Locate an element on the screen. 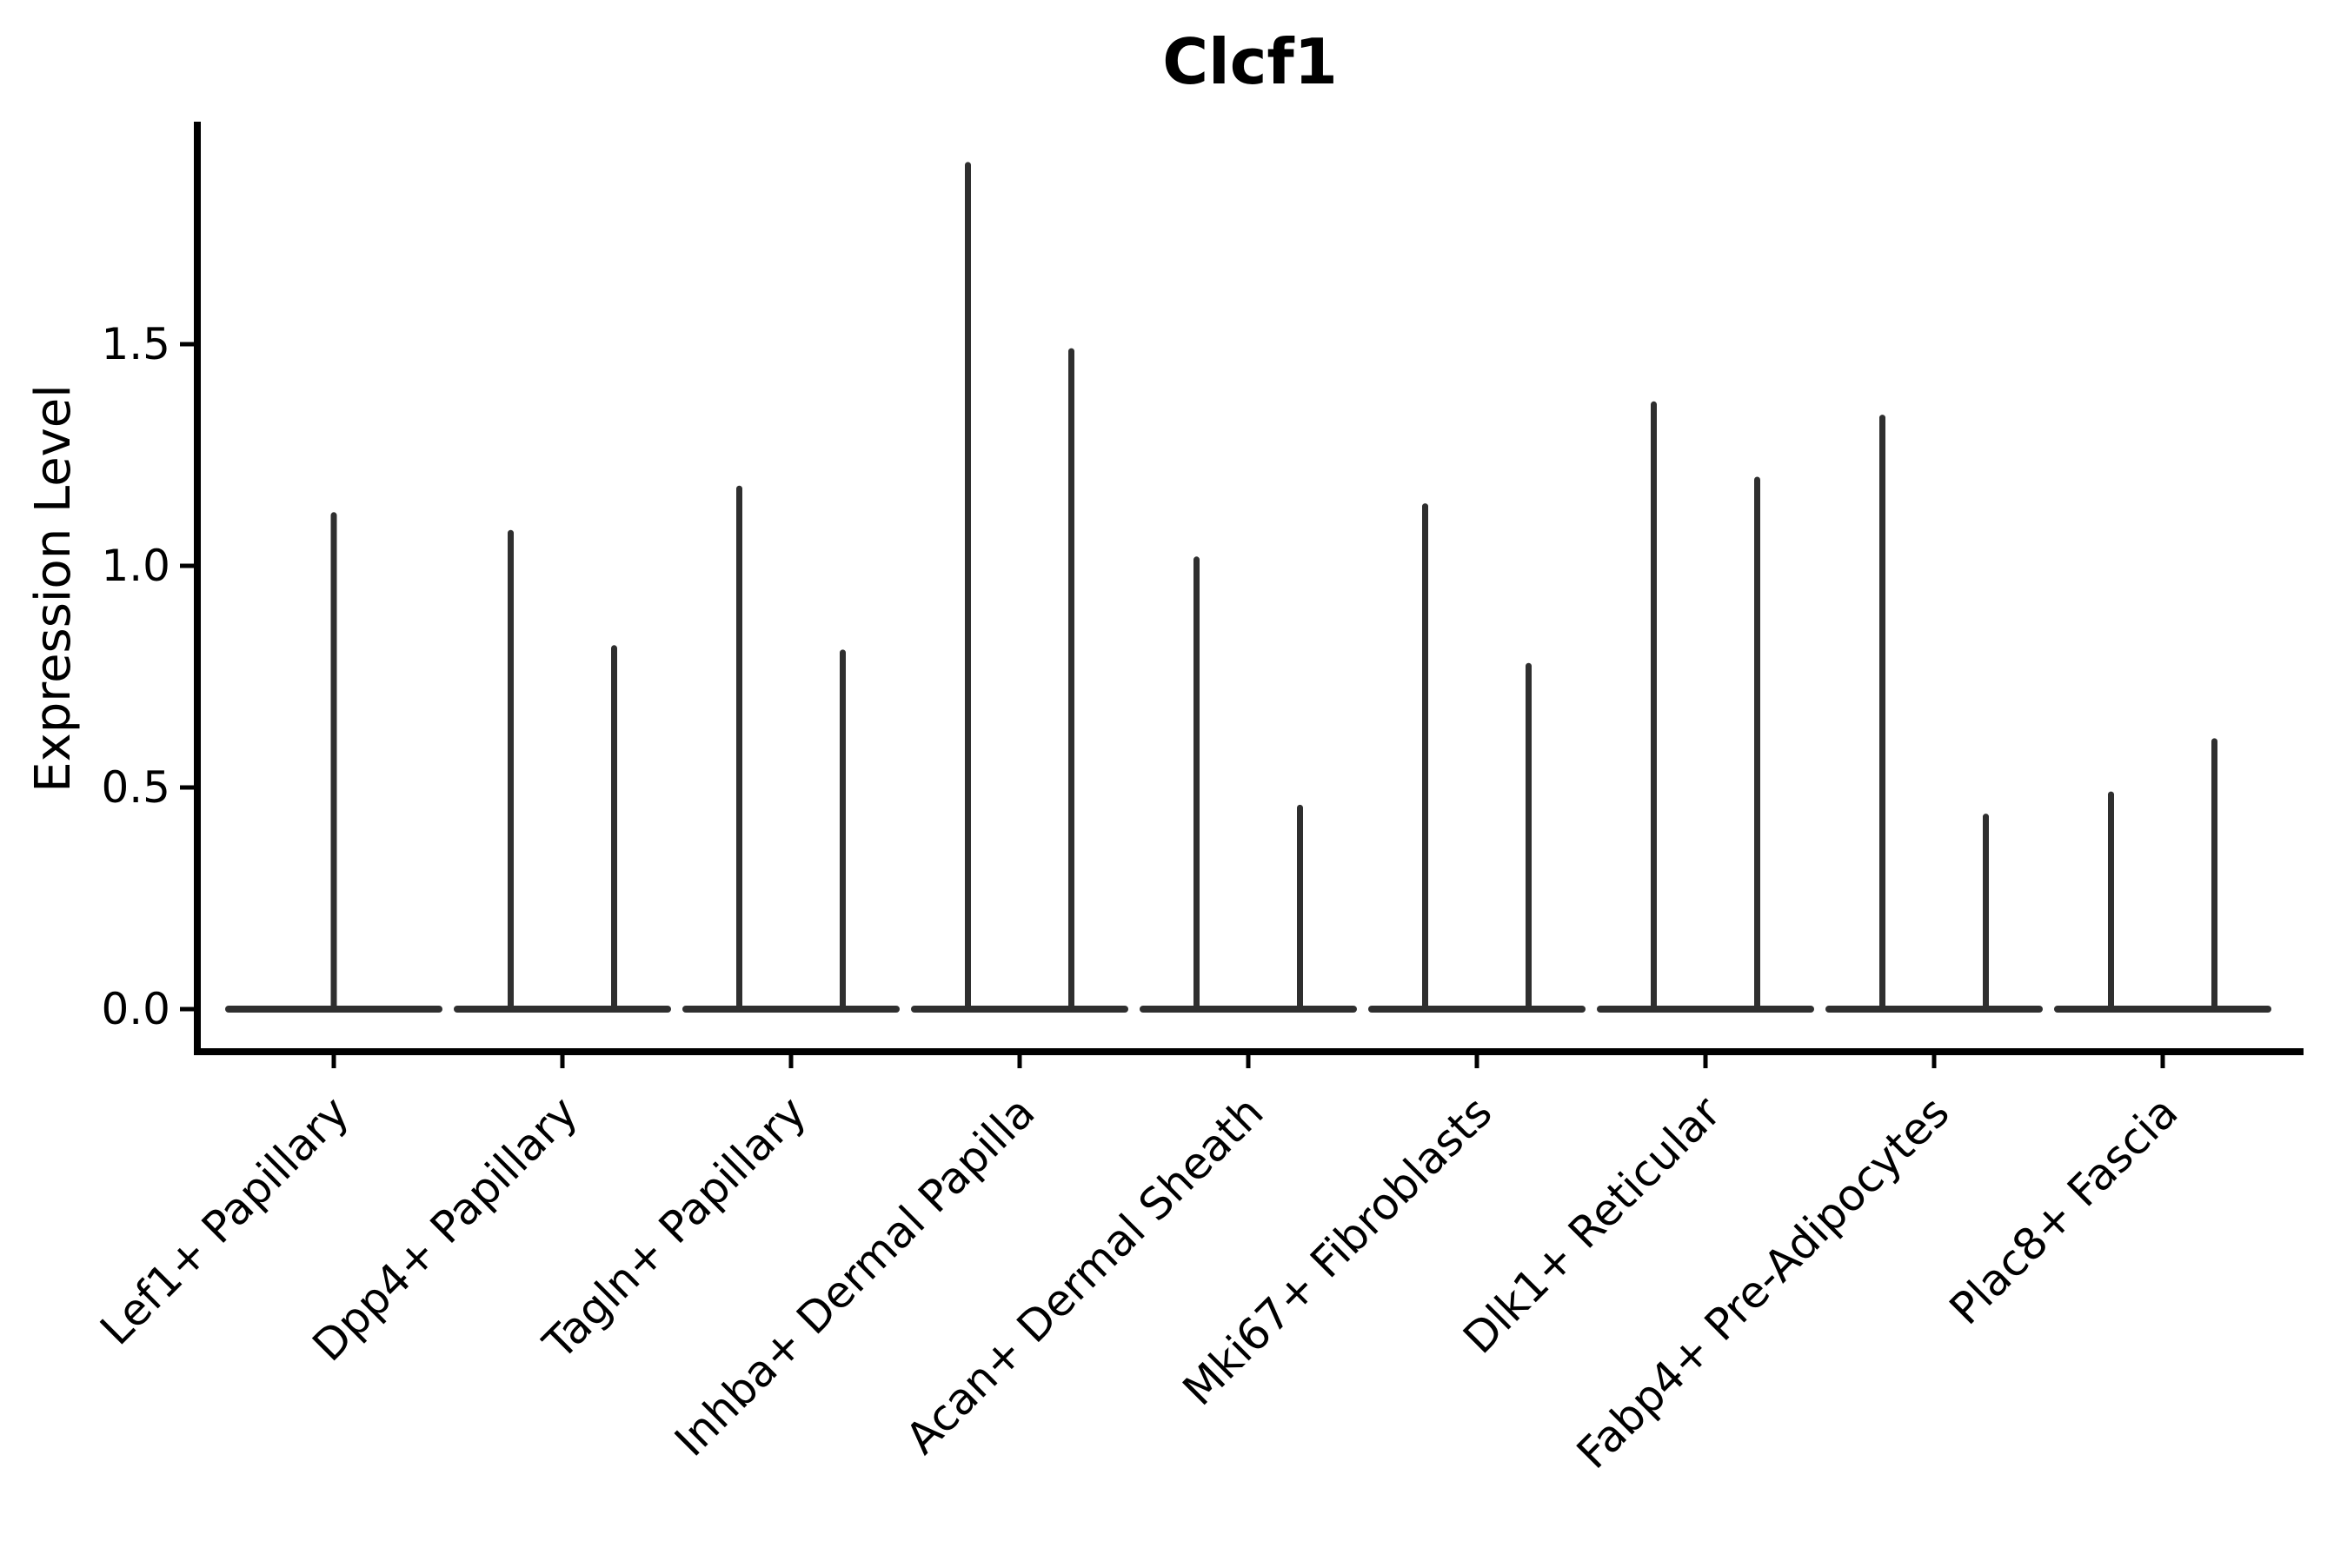 The height and width of the screenshot is (1568, 2347). y-tick-label: 1.5 is located at coordinates (135, 344).